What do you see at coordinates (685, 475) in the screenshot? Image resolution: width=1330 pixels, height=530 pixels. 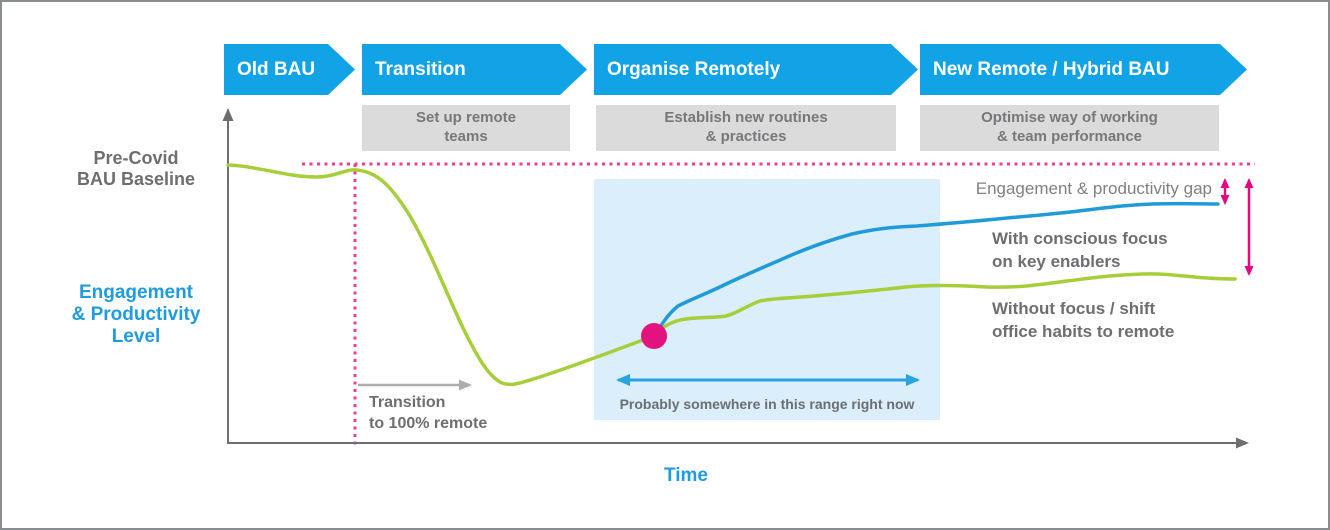 I see `x-axis-label: Time` at bounding box center [685, 475].